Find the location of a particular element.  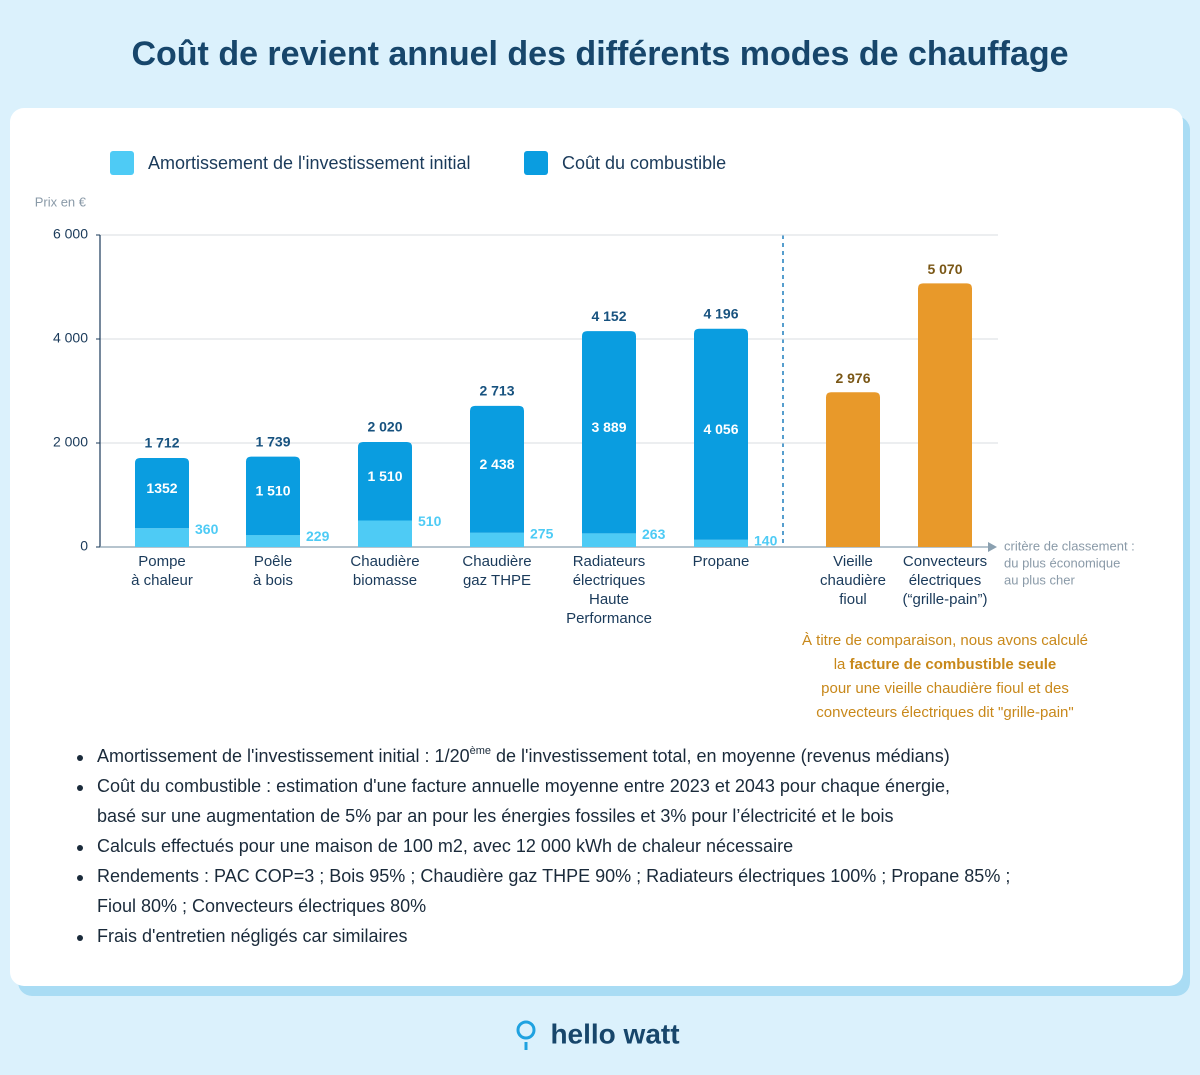

value-label: 3 889 is located at coordinates (608, 427).